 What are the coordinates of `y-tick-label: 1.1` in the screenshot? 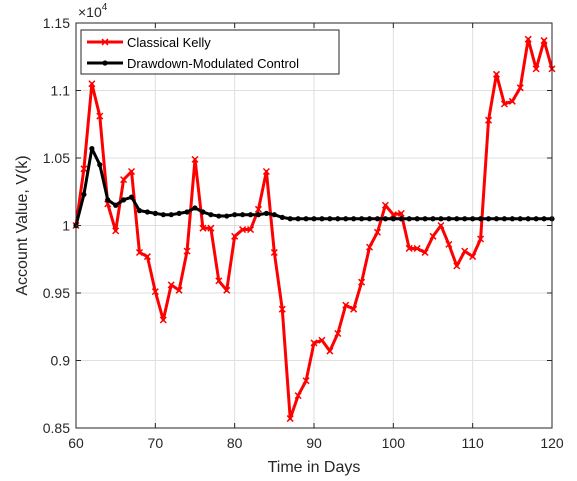 It's located at (61, 91).